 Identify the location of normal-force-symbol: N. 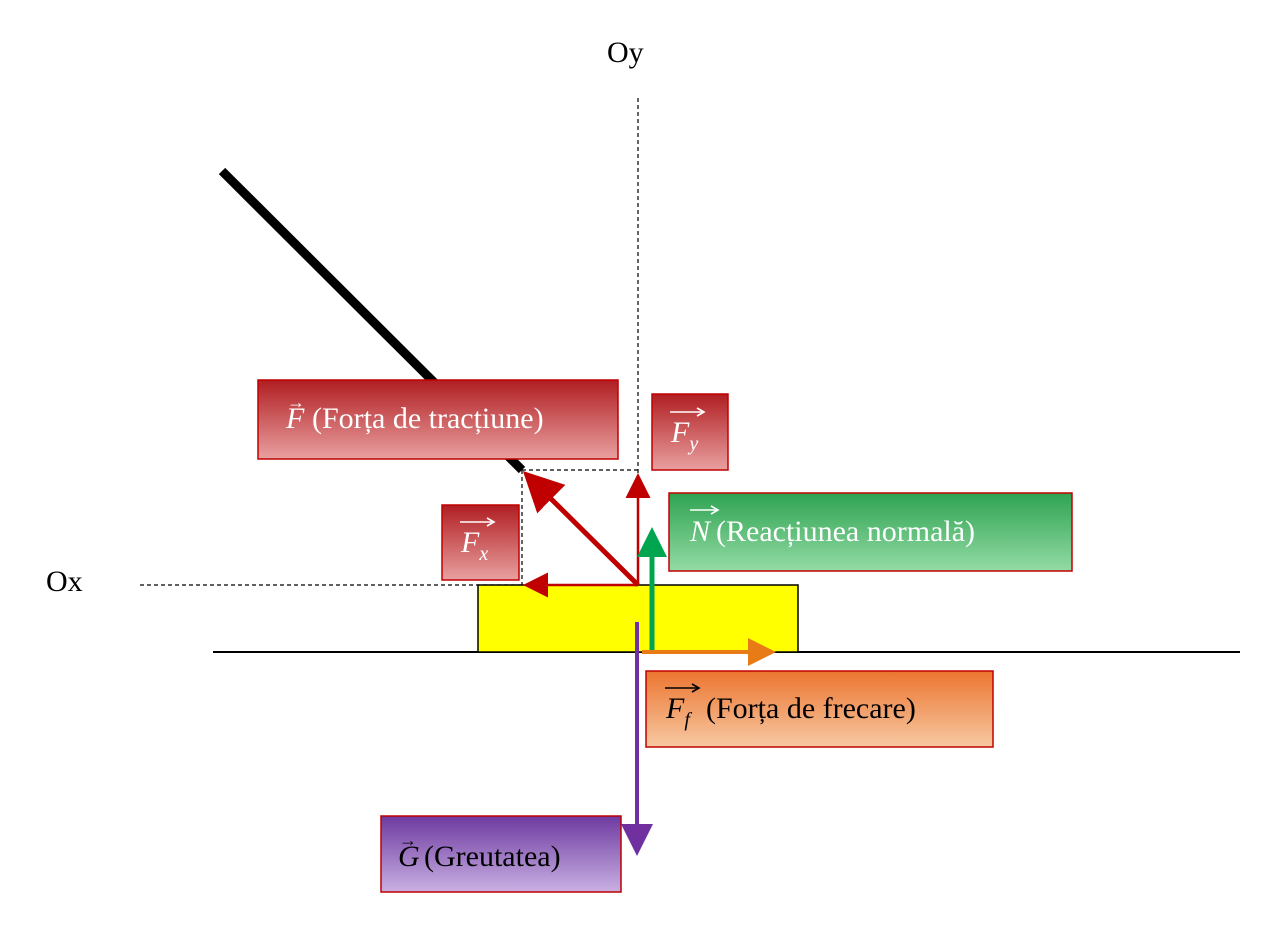
(700, 531).